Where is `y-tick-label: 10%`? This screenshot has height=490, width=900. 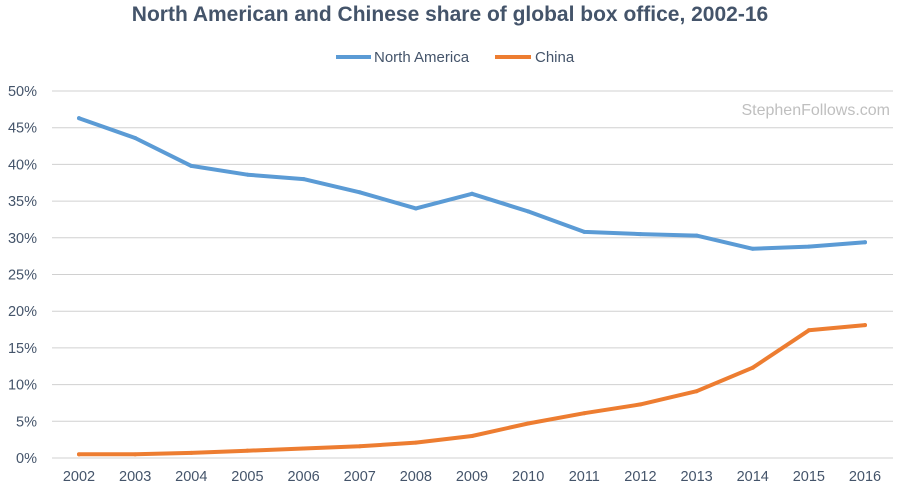
y-tick-label: 10% is located at coordinates (22, 386).